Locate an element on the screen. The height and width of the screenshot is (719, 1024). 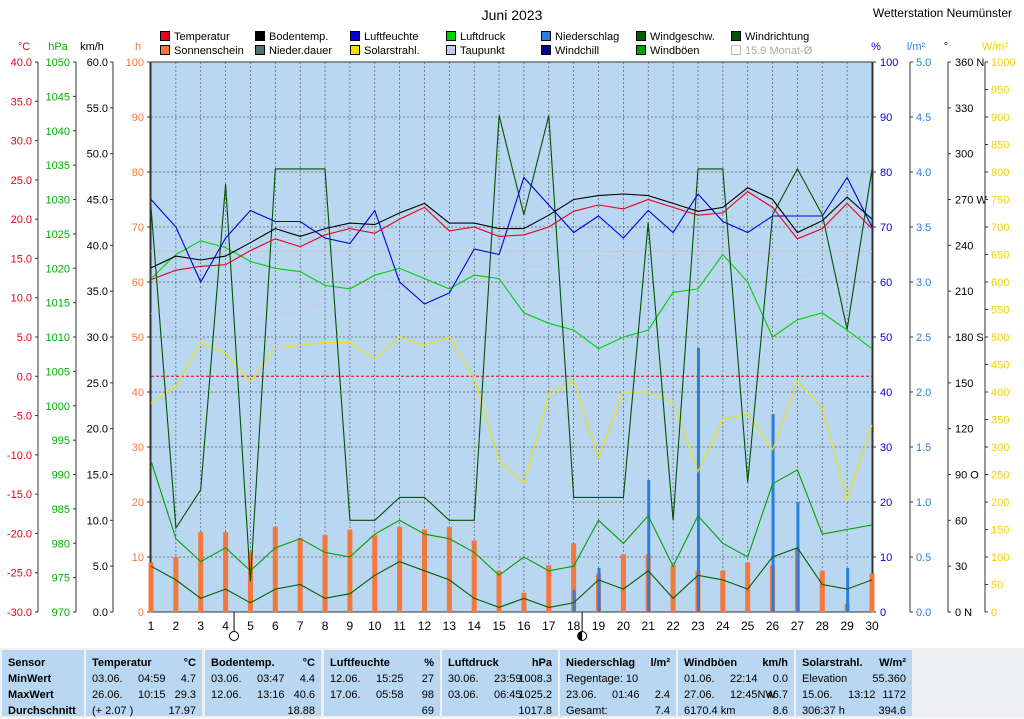
stats-section-title: Windböen is located at coordinates (711, 663).